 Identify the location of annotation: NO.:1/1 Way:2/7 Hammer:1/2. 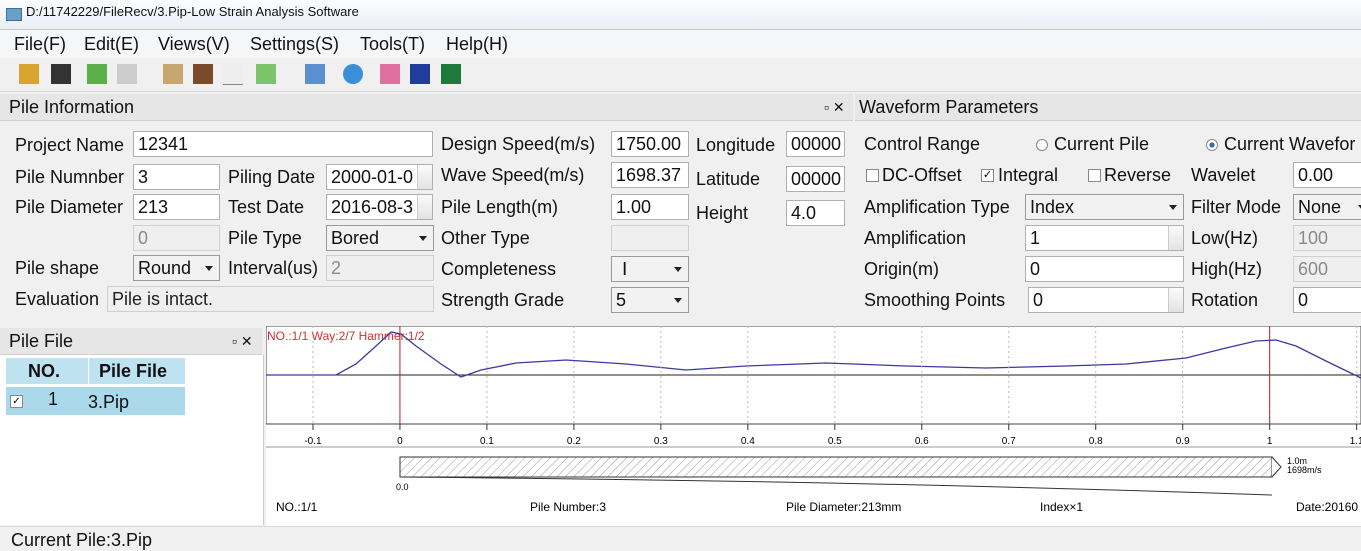
(346, 336).